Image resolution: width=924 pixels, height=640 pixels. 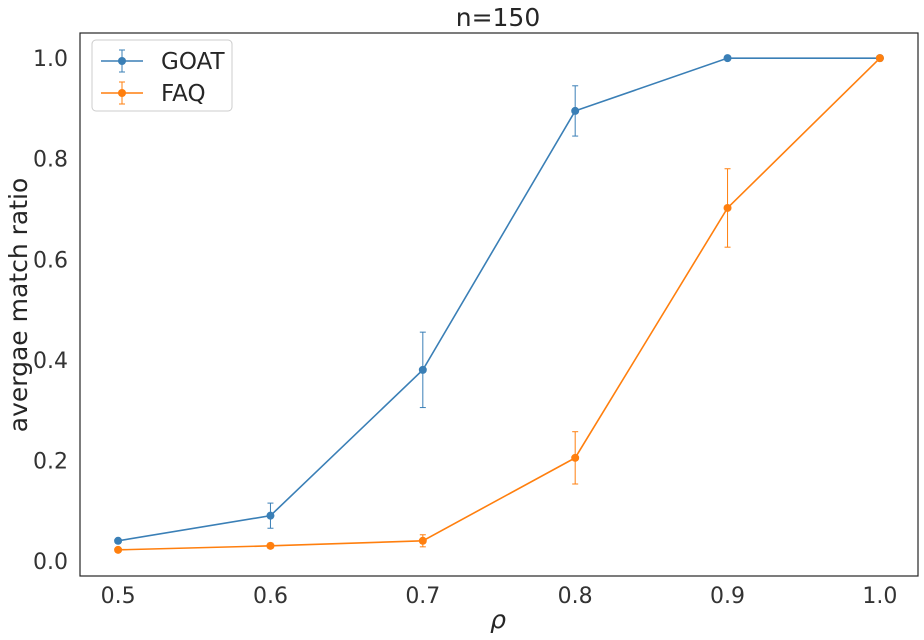 What do you see at coordinates (50, 59) in the screenshot?
I see `y-tick-label: 1.0` at bounding box center [50, 59].